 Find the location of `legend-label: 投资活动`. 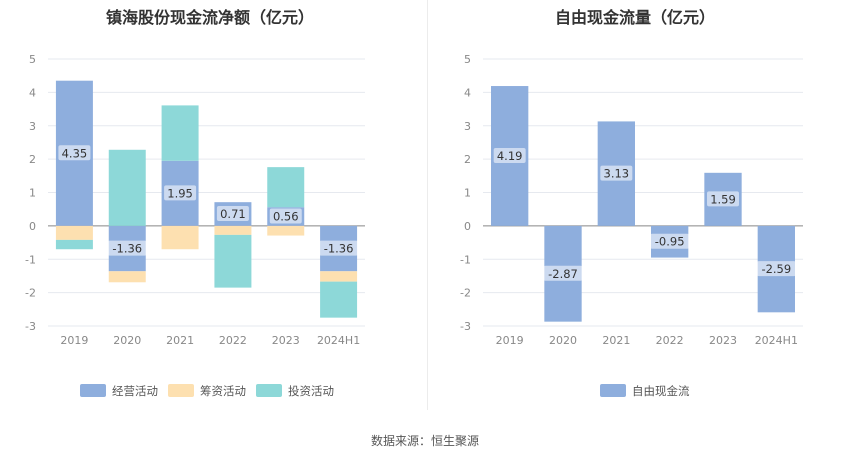

legend-label: 投资活动 is located at coordinates (311, 391).